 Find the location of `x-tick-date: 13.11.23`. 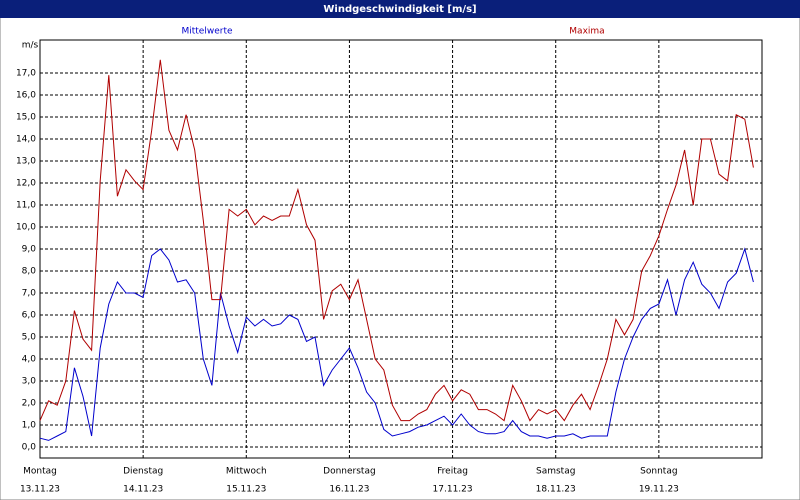

x-tick-date: 13.11.23 is located at coordinates (40, 490).